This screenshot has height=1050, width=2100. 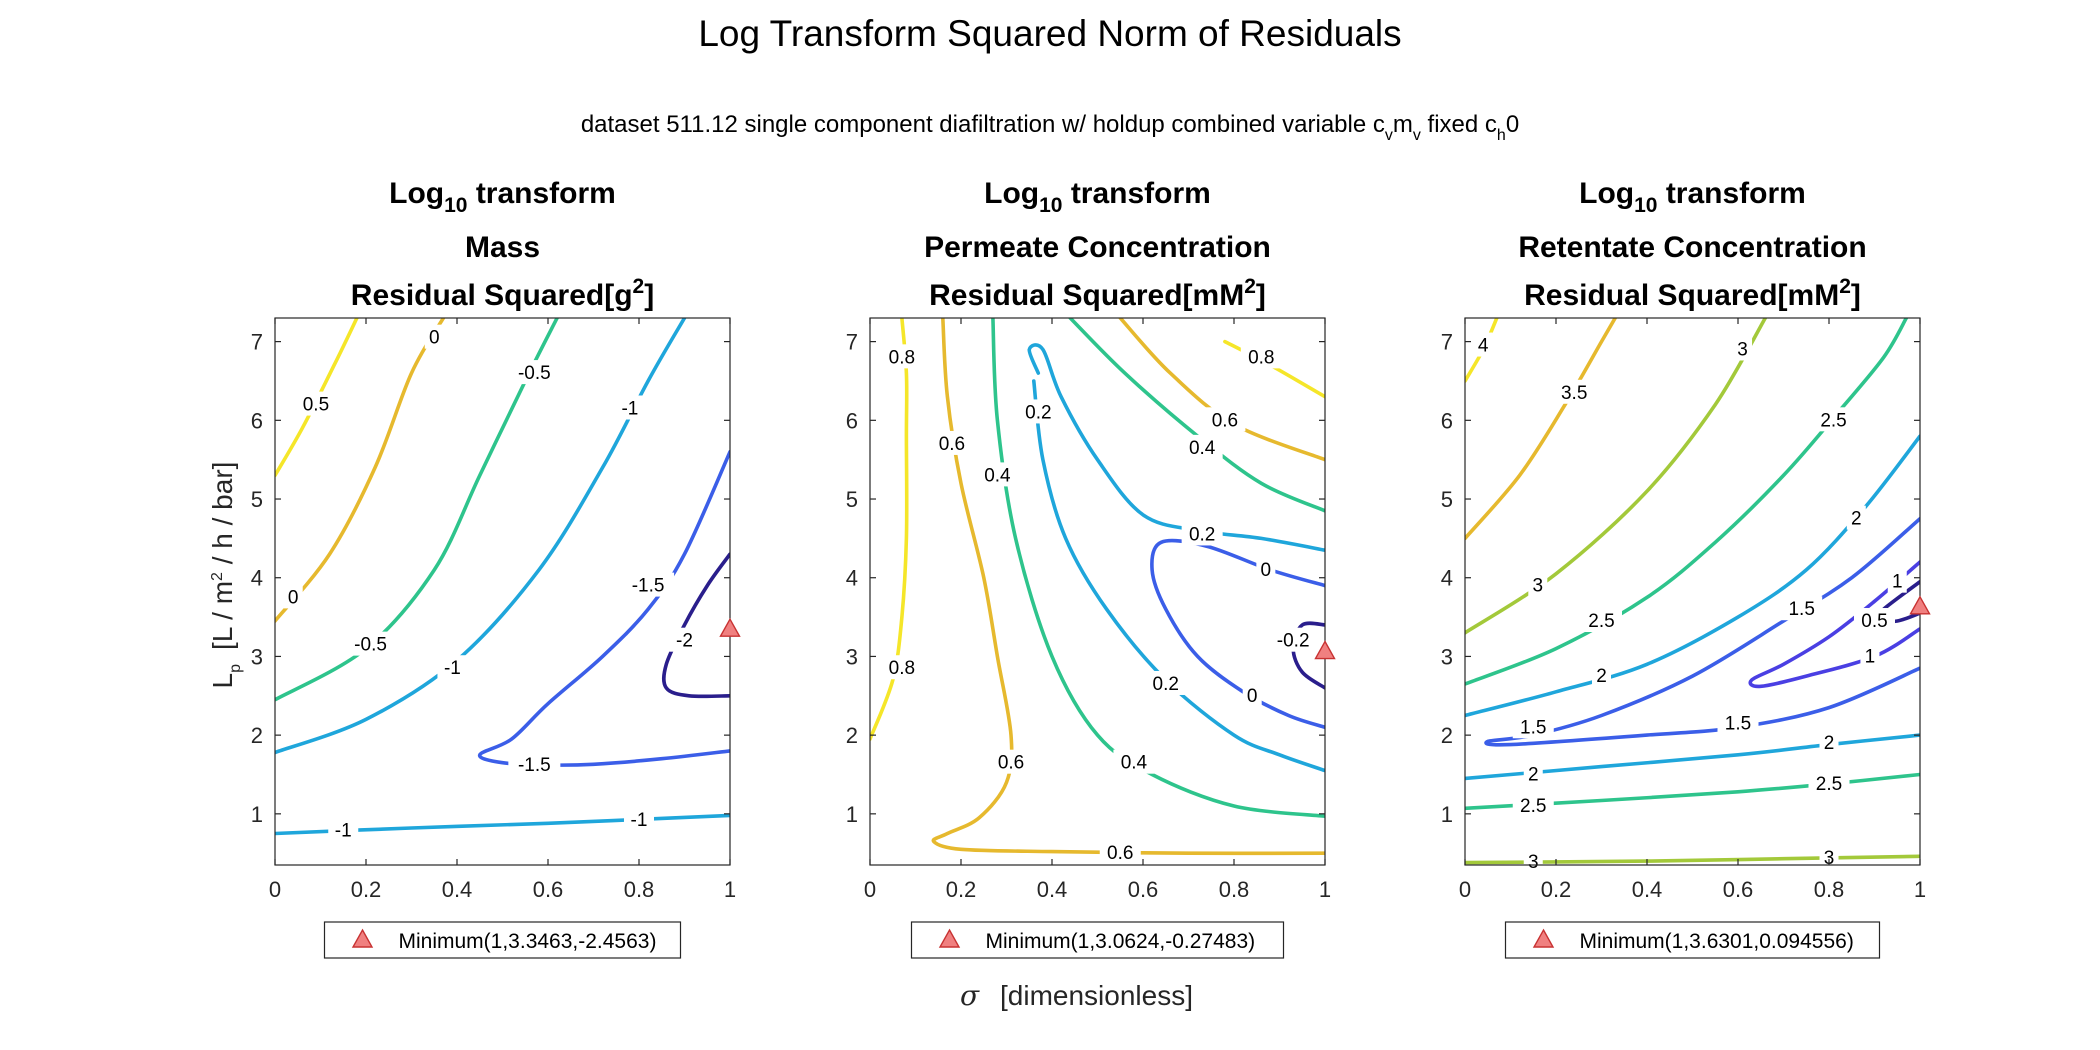 What do you see at coordinates (502, 293) in the screenshot?
I see `panel-title-line3: Residual Squared[g2]` at bounding box center [502, 293].